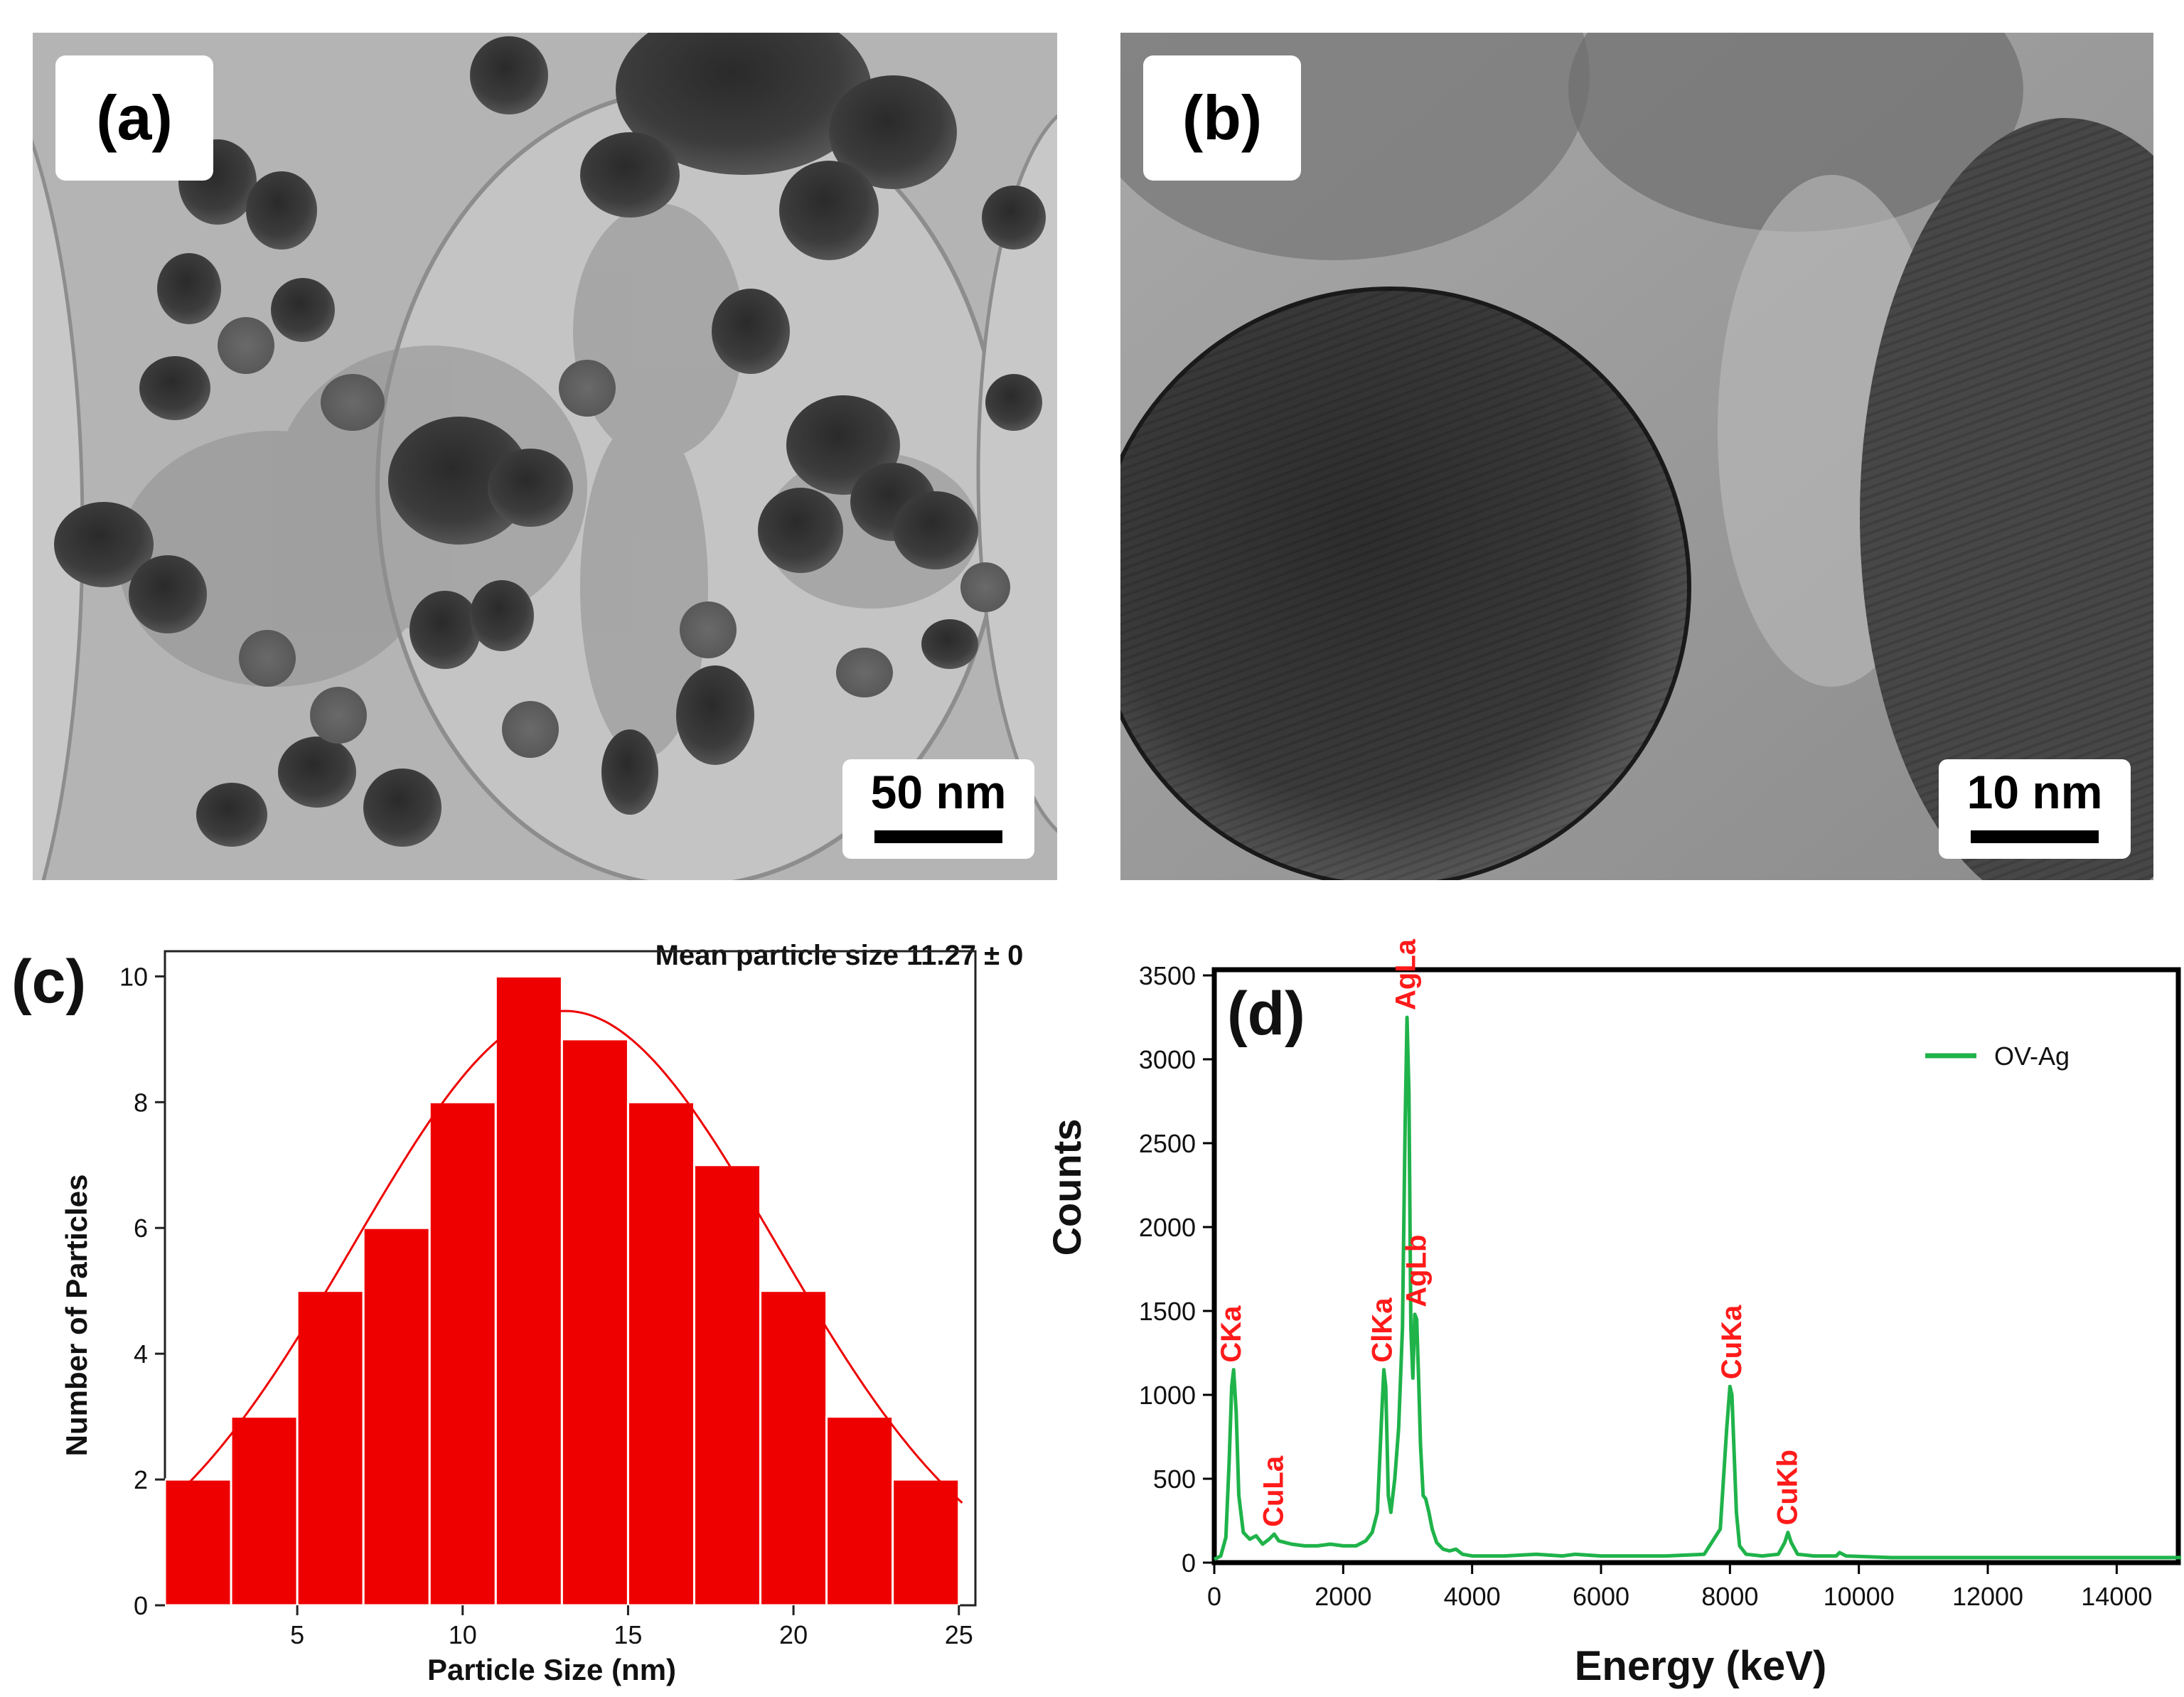  Describe the element at coordinates (1343, 1597) in the screenshot. I see `spectrum-xtick-label: 2000` at that location.